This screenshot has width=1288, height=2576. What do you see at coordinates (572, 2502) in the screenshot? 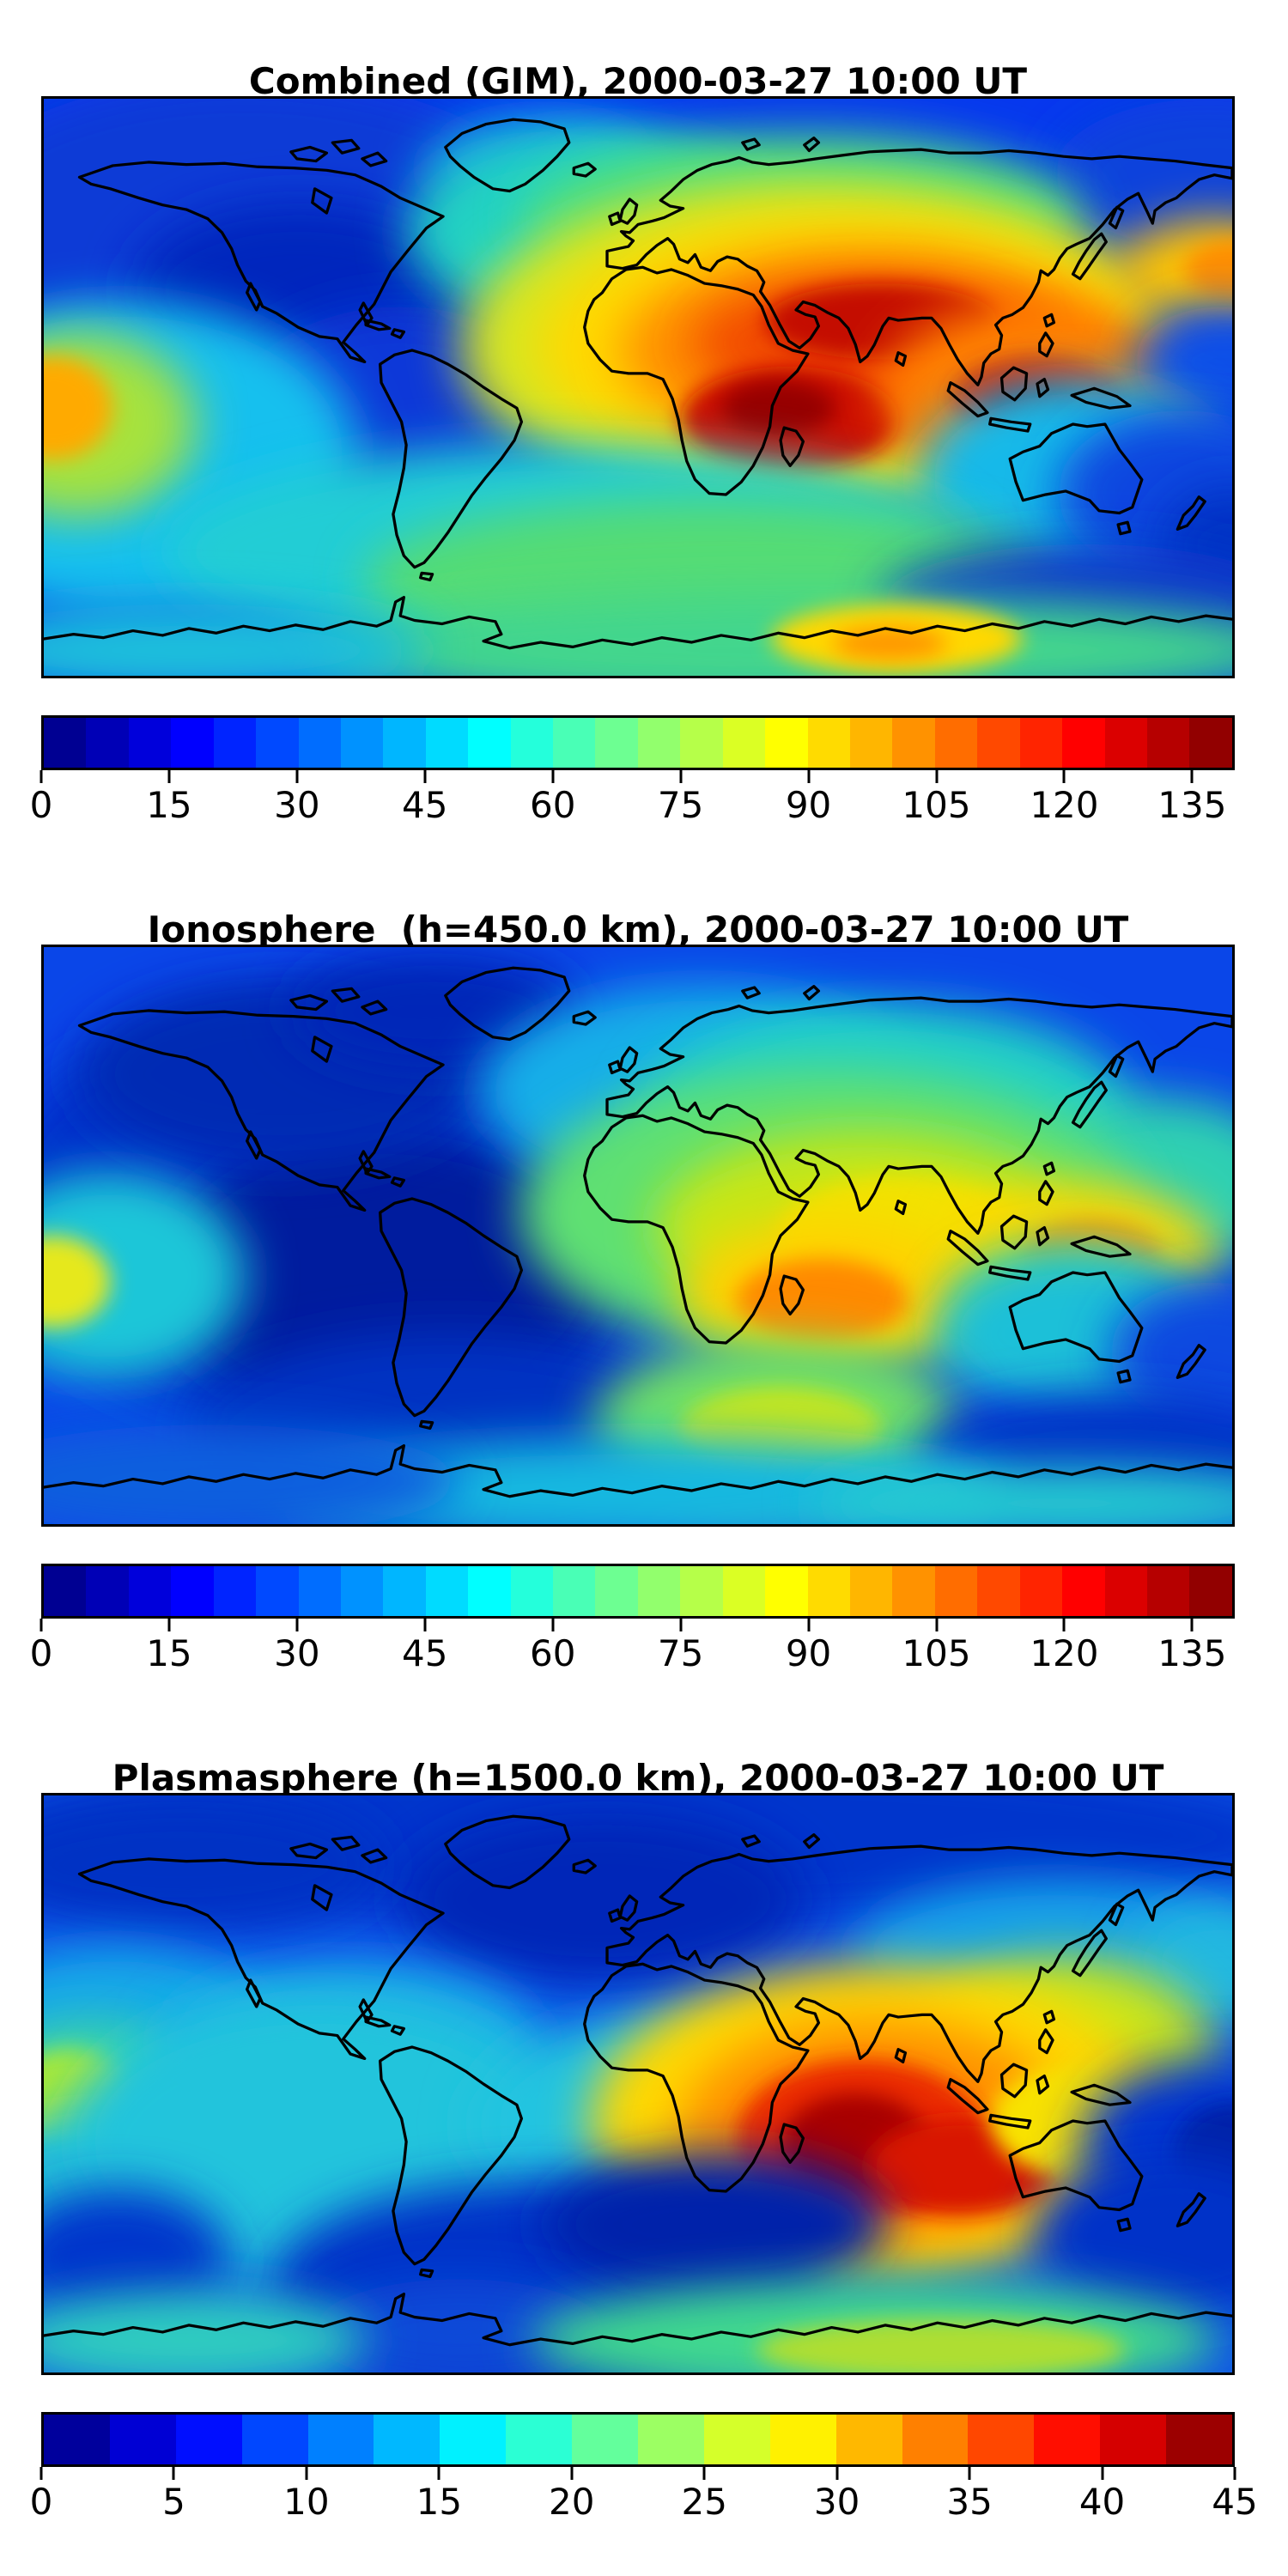
I see `colorbar-tick-label: 20` at bounding box center [572, 2502].